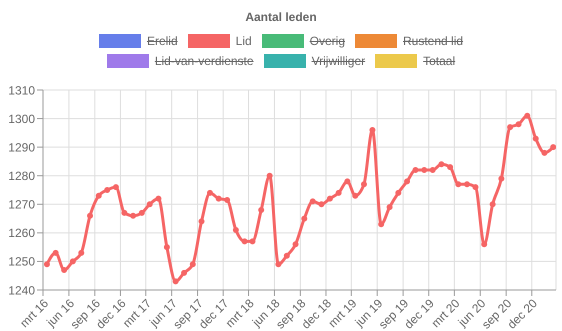 Image resolution: width=562 pixels, height=331 pixels. I want to click on legend-label: Overig, so click(327, 41).